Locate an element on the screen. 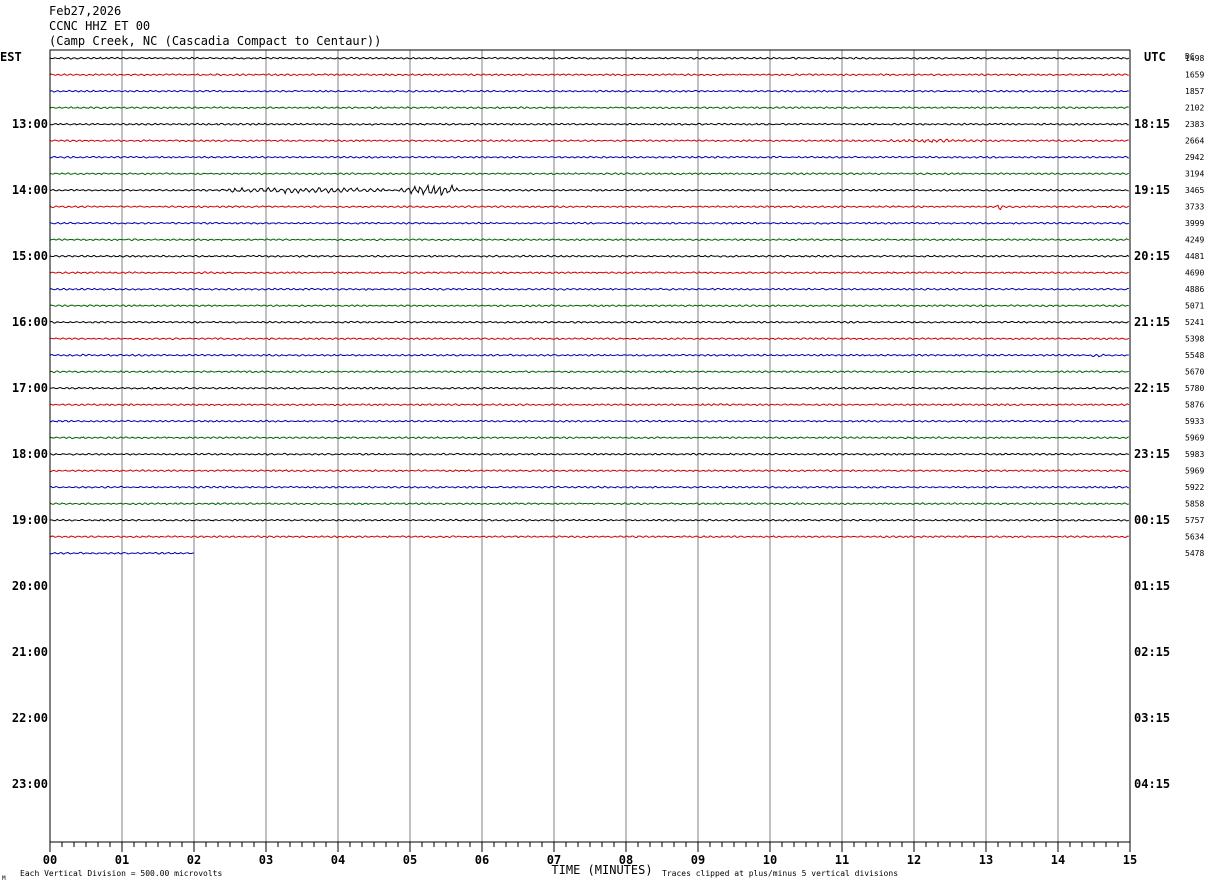 This screenshot has height=886, width=1210. dc-offset-label: 5670 is located at coordinates (1194, 372).